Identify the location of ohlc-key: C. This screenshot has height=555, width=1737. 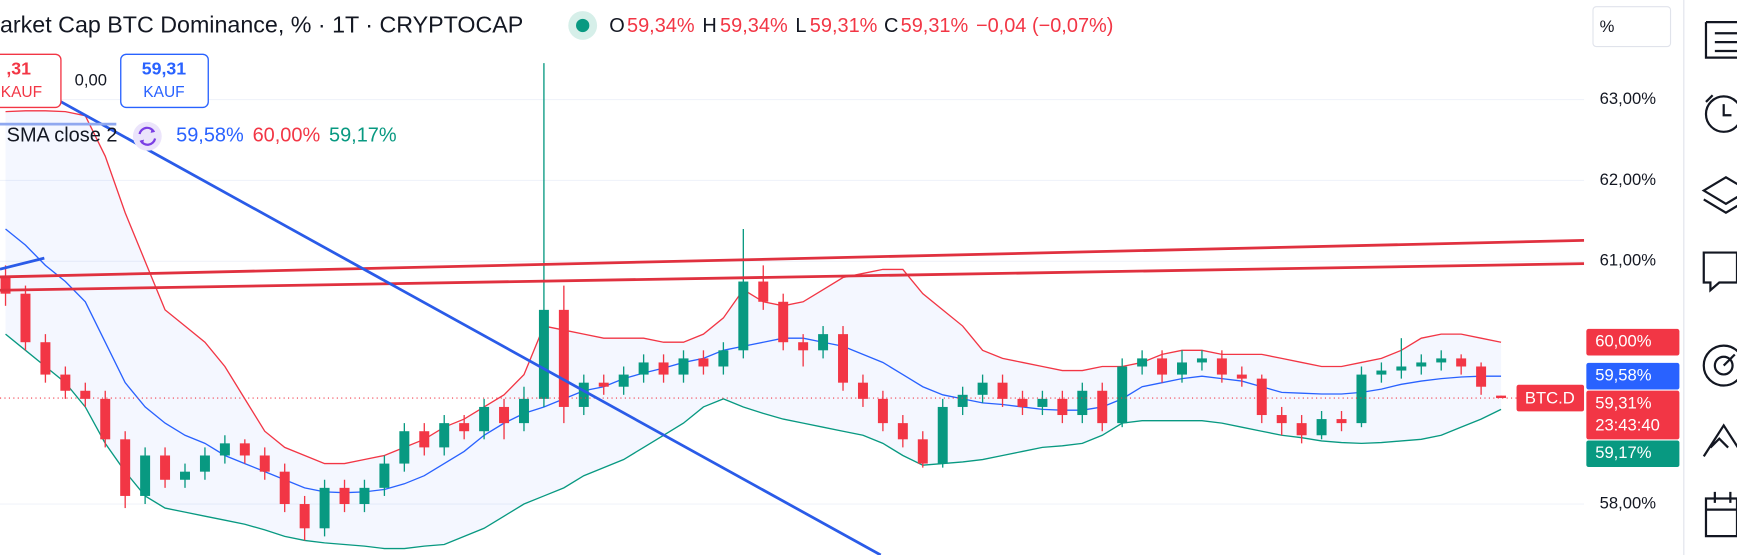
(891, 26).